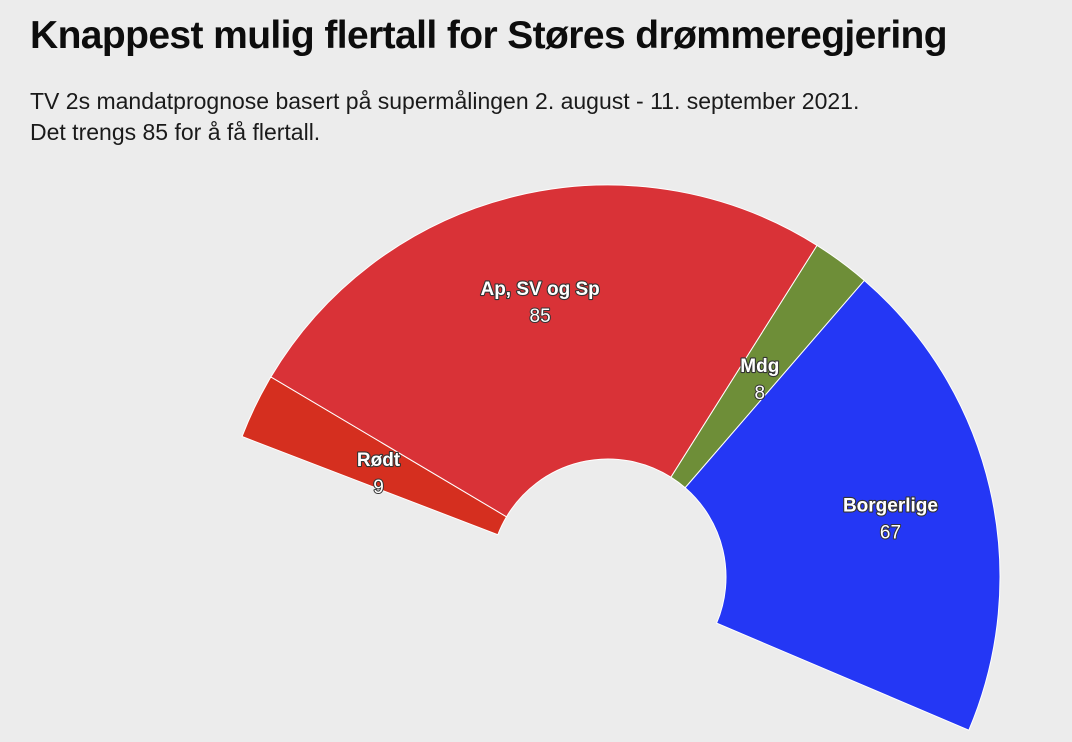 Image resolution: width=1072 pixels, height=742 pixels. I want to click on slice-value-rodt: 9, so click(378, 487).